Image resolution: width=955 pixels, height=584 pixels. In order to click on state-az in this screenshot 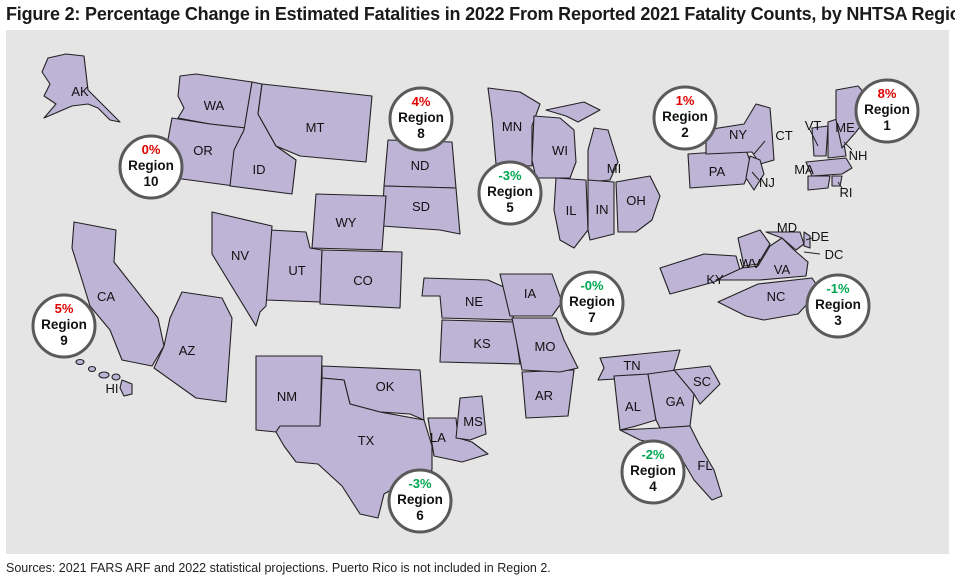, I will do `click(193, 347)`.